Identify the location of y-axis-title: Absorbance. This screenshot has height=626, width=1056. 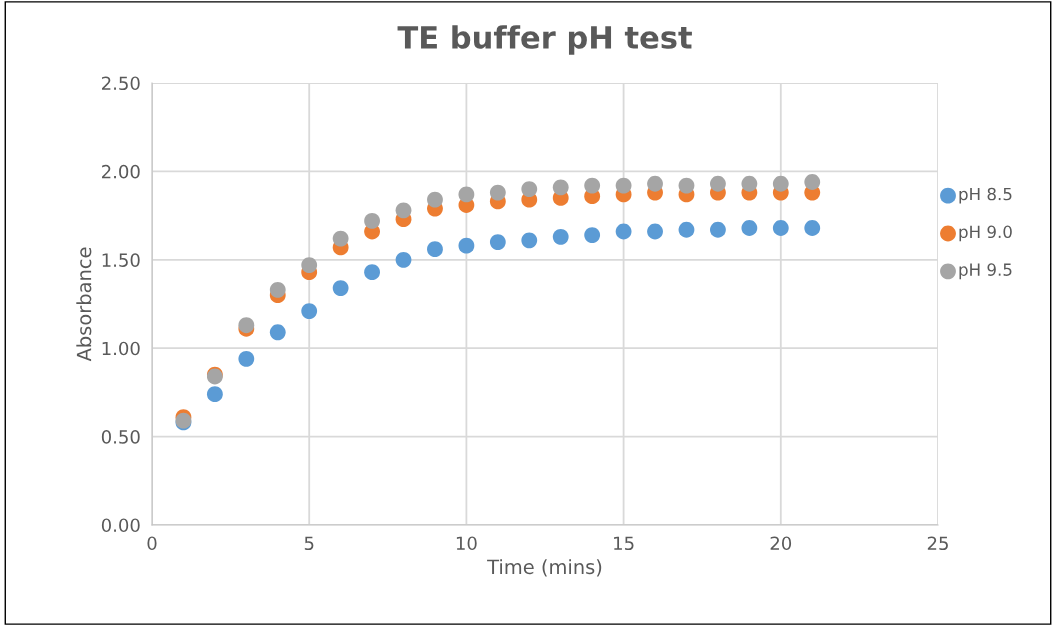
(84, 304).